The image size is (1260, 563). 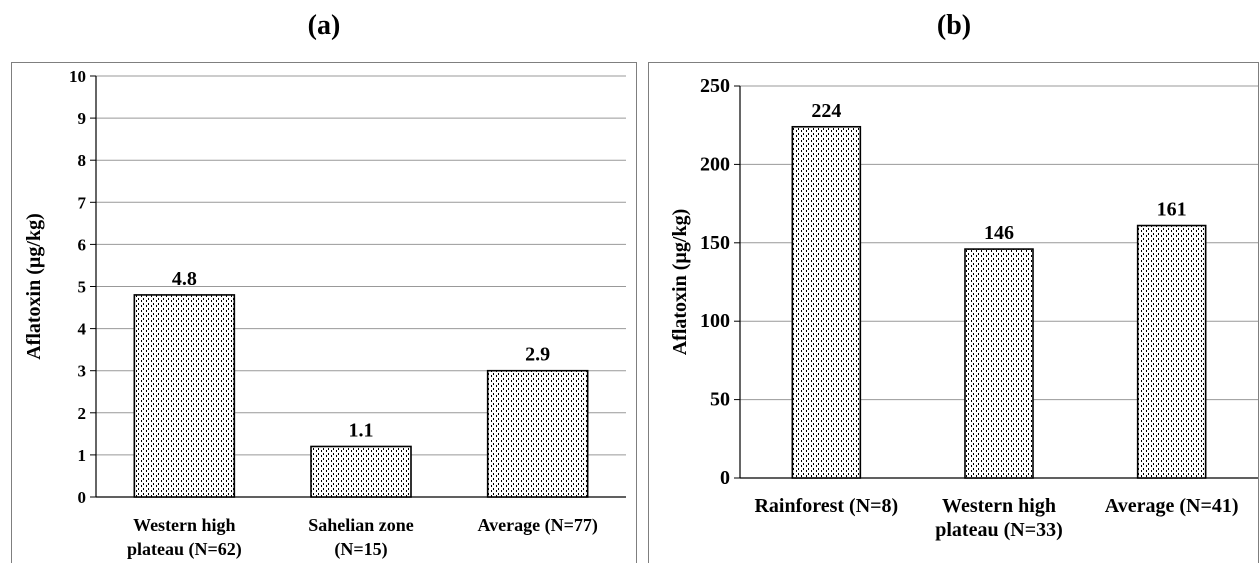 I want to click on y-tick-label: 9, so click(x=82, y=118).